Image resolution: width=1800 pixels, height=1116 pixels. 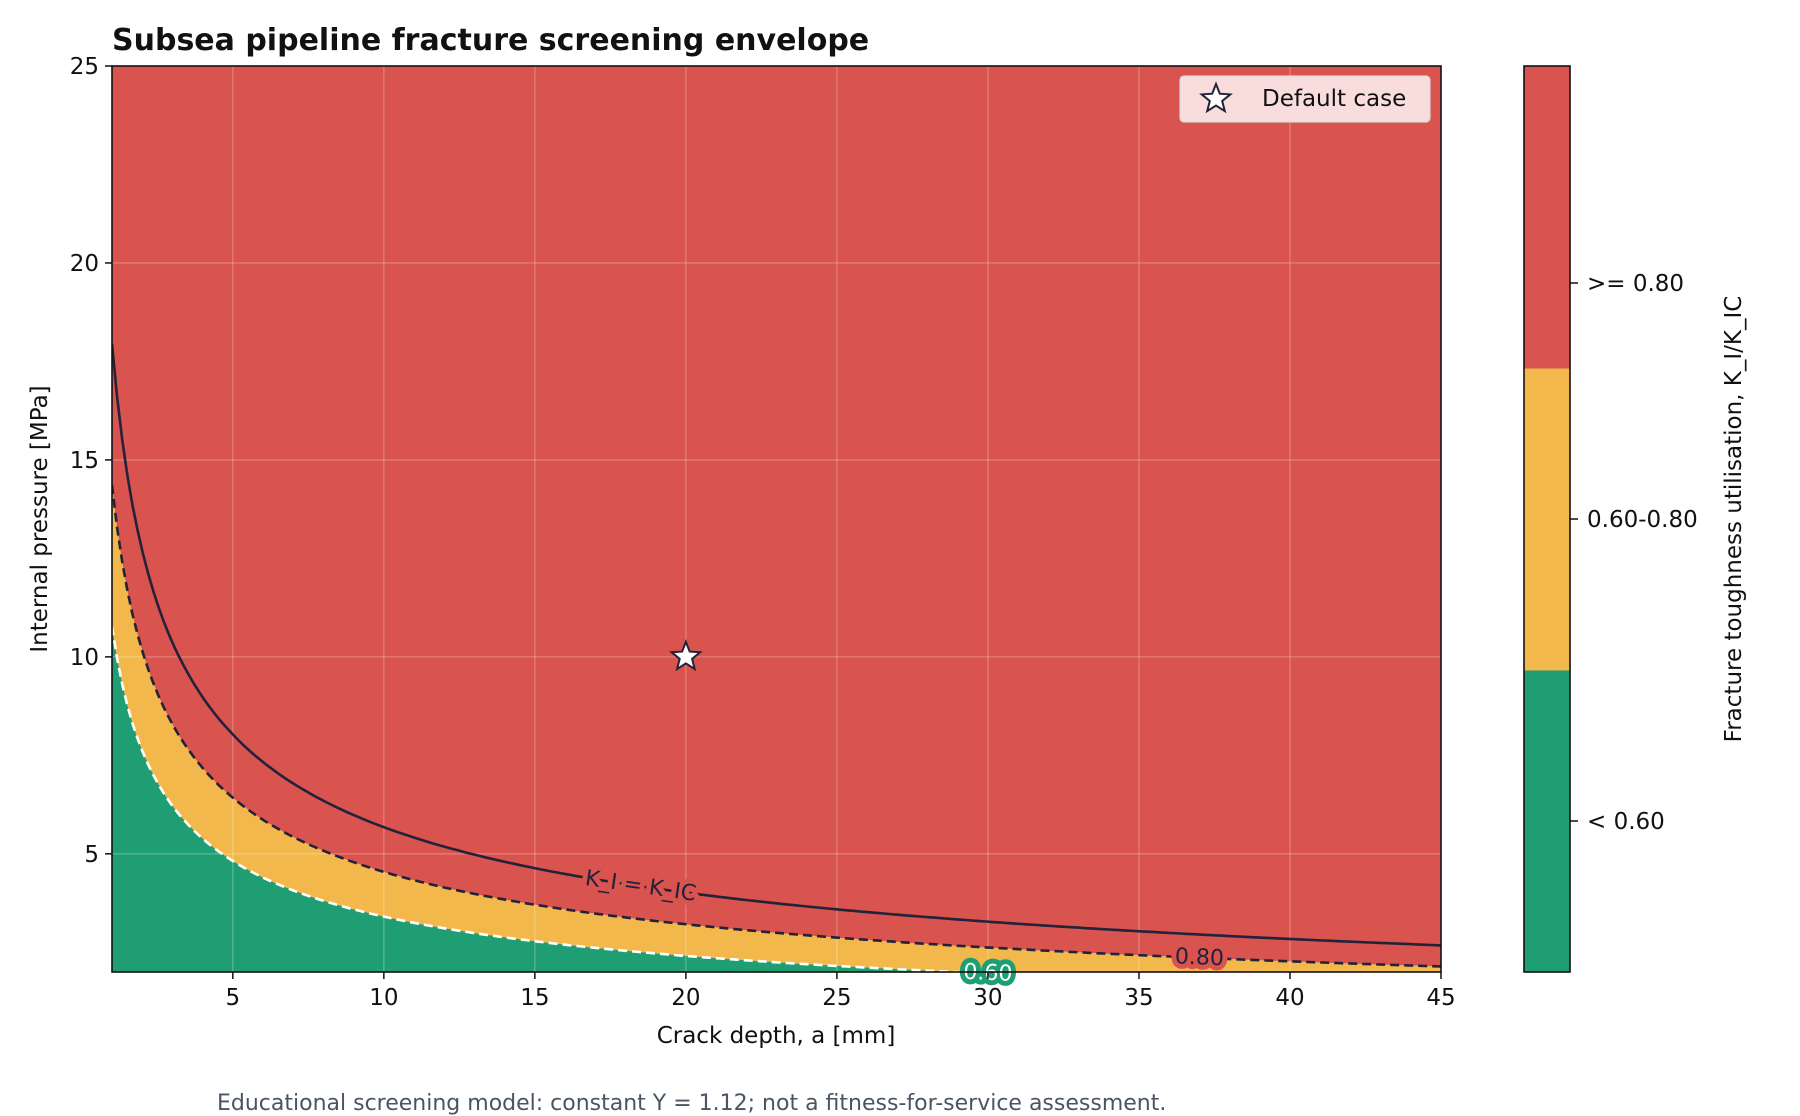 What do you see at coordinates (383, 998) in the screenshot?
I see `x-tick-label: 10` at bounding box center [383, 998].